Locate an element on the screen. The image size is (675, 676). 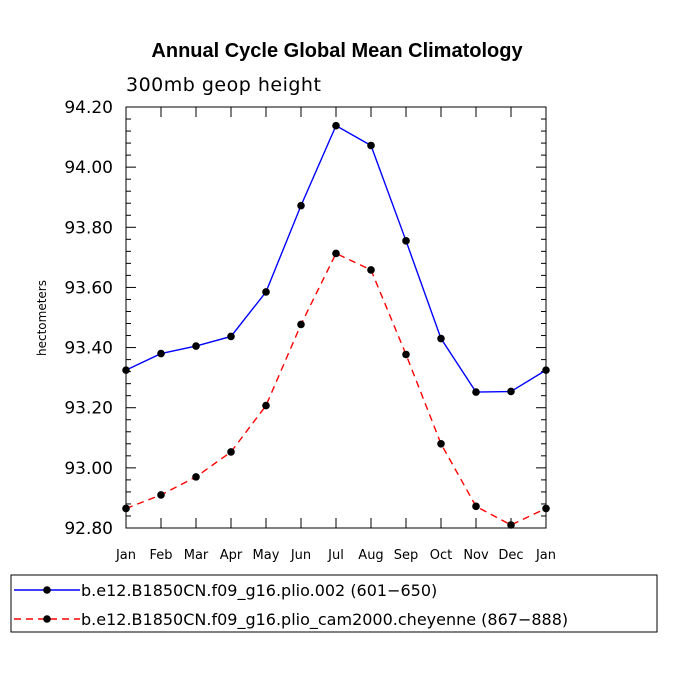
y-tick-label: 93.00 is located at coordinates (88, 469).